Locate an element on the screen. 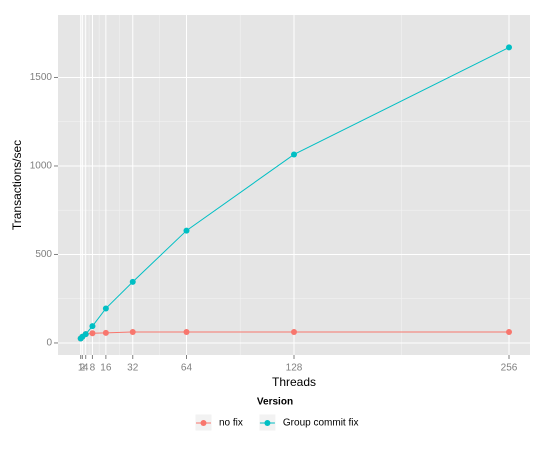 Image resolution: width=550 pixels, height=455 pixels. x-tick-label: 16 is located at coordinates (106, 368).